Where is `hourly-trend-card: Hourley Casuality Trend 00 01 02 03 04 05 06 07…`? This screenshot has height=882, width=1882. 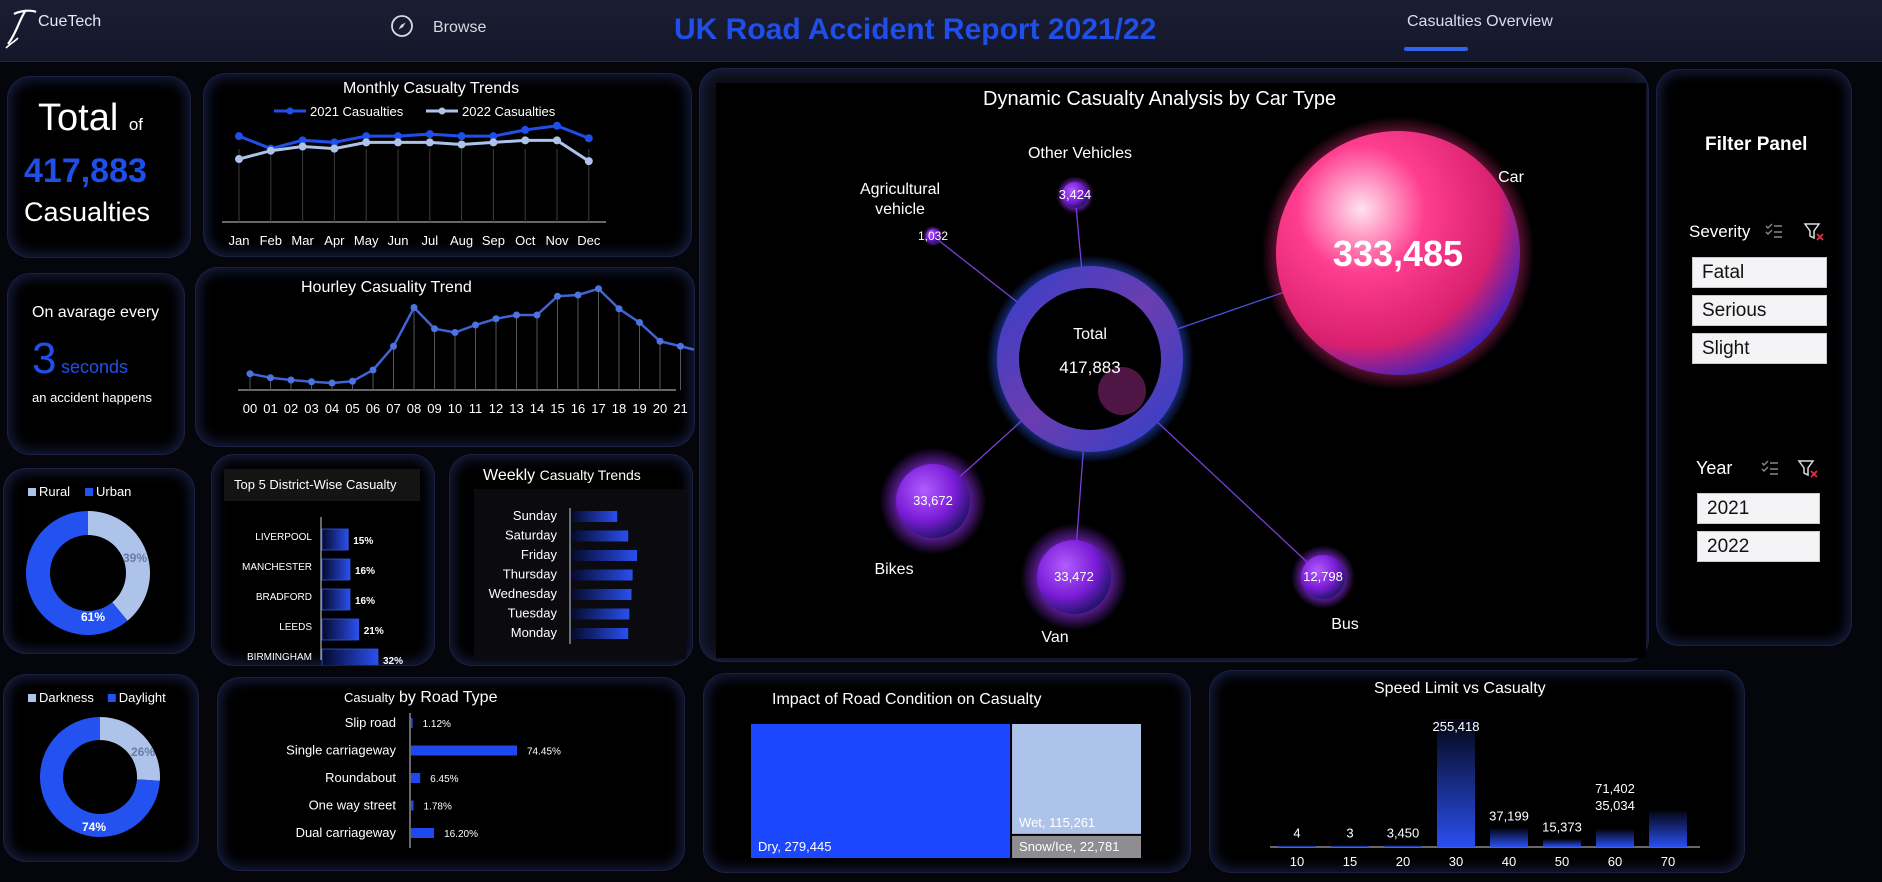
hourly-trend-card: Hourley Casuality Trend 00 01 02 03 04 05 06 07… is located at coordinates (445, 357).